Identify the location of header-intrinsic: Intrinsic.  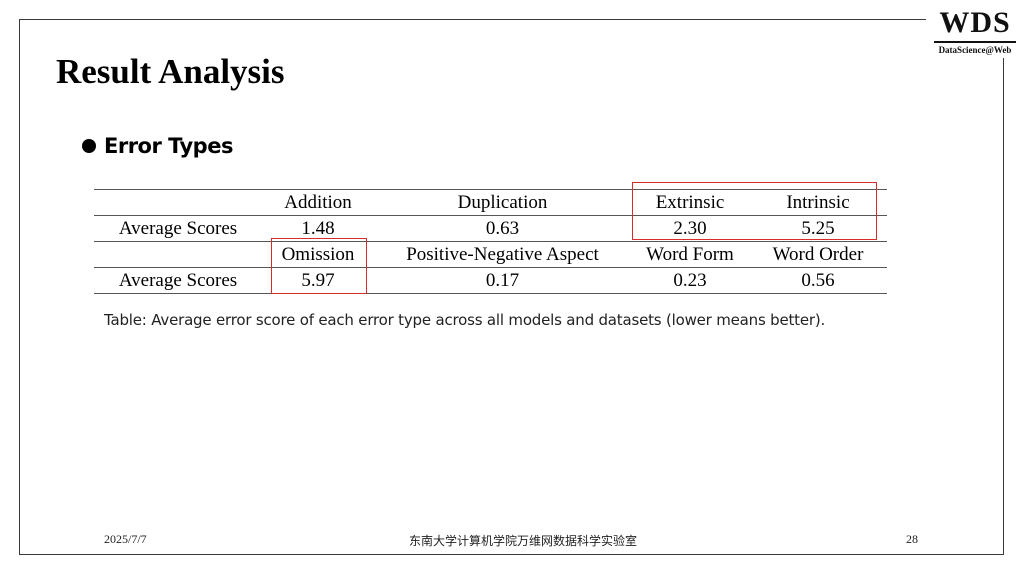
(818, 202).